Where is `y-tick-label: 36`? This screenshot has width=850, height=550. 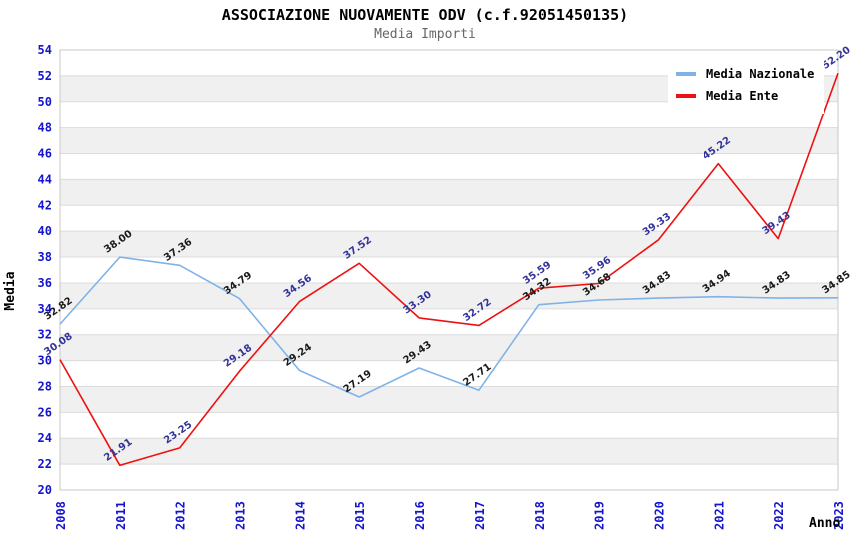 y-tick-label: 36 is located at coordinates (45, 283).